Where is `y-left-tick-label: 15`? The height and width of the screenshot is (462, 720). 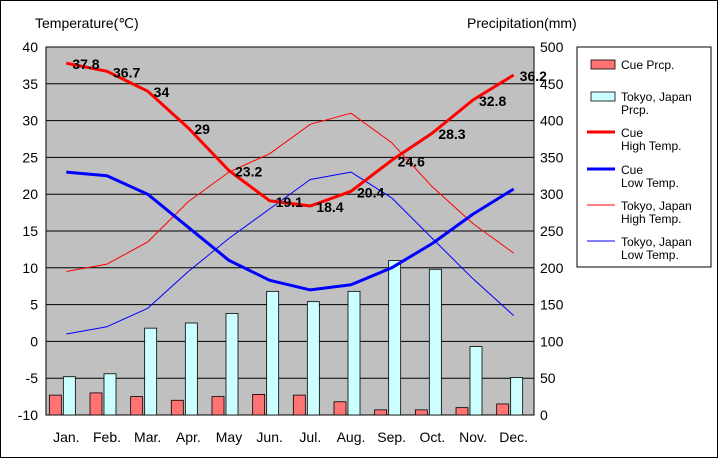 y-left-tick-label: 15 is located at coordinates (30, 231).